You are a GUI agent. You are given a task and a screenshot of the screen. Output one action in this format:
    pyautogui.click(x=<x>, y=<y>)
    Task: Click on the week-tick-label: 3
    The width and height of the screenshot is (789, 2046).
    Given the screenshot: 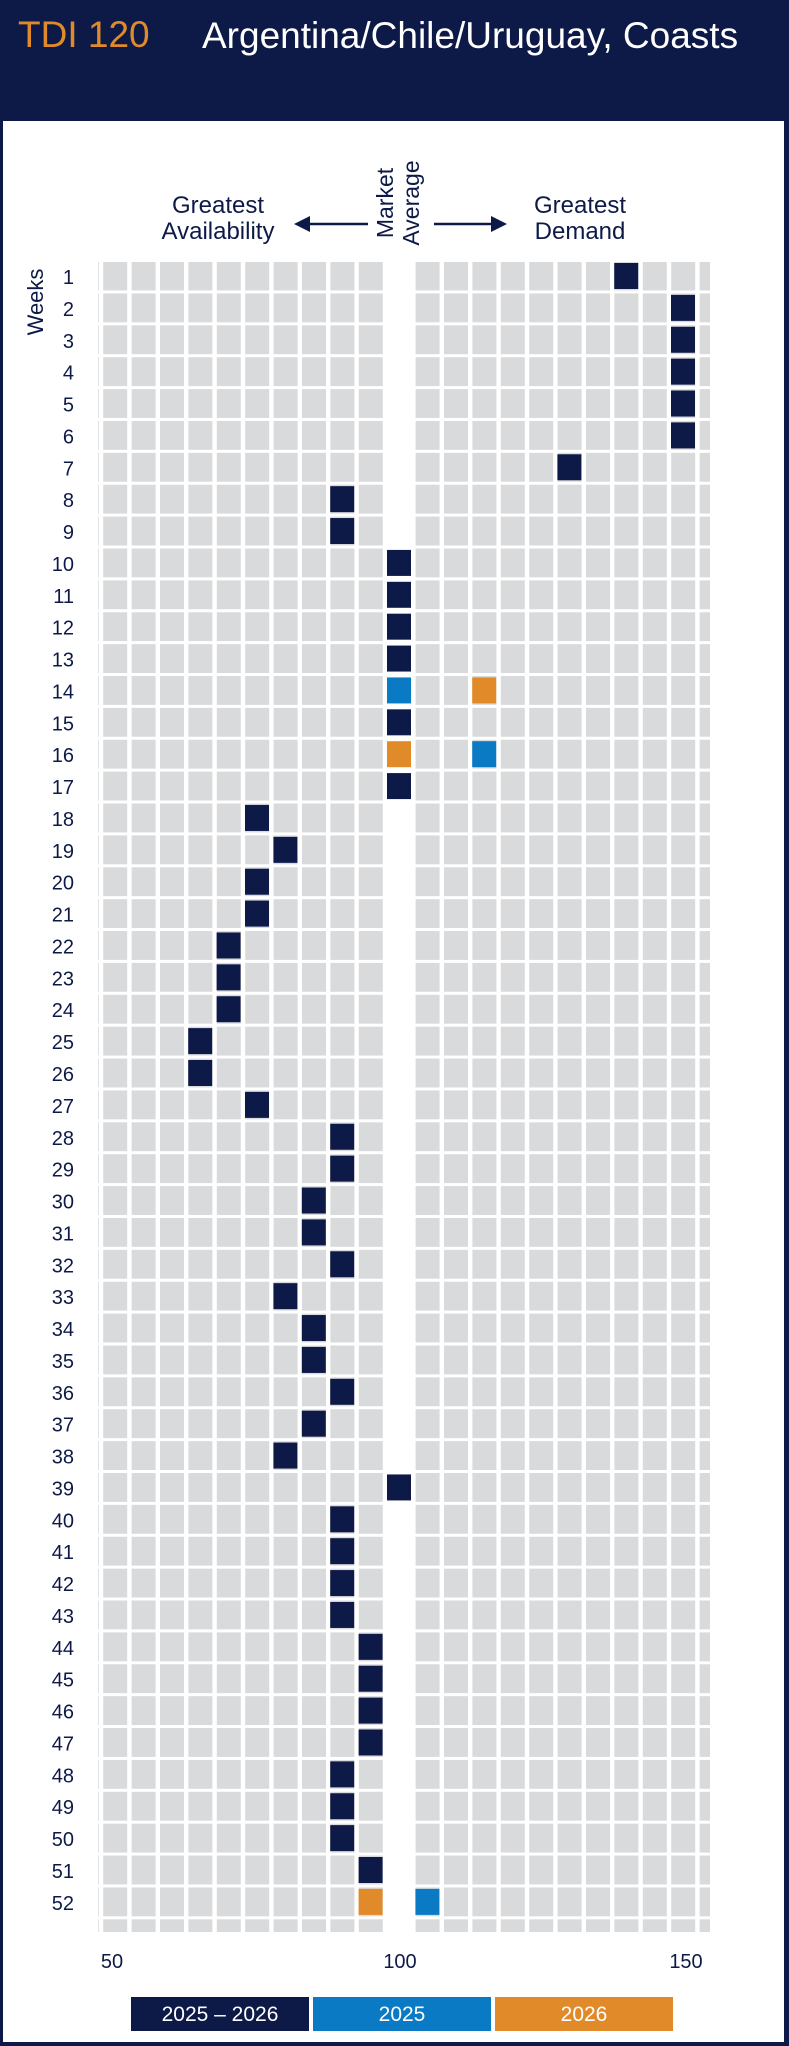 What is the action you would take?
    pyautogui.click(x=68, y=342)
    